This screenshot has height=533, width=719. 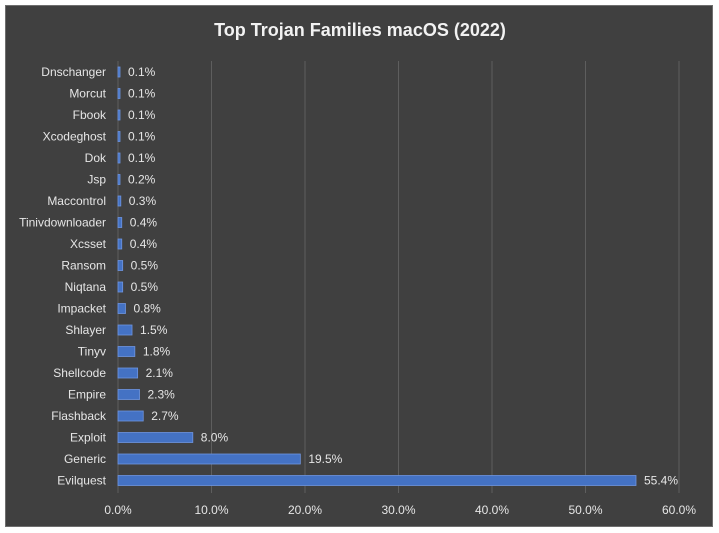 What do you see at coordinates (76, 201) in the screenshot?
I see `category-label: Maccontrol` at bounding box center [76, 201].